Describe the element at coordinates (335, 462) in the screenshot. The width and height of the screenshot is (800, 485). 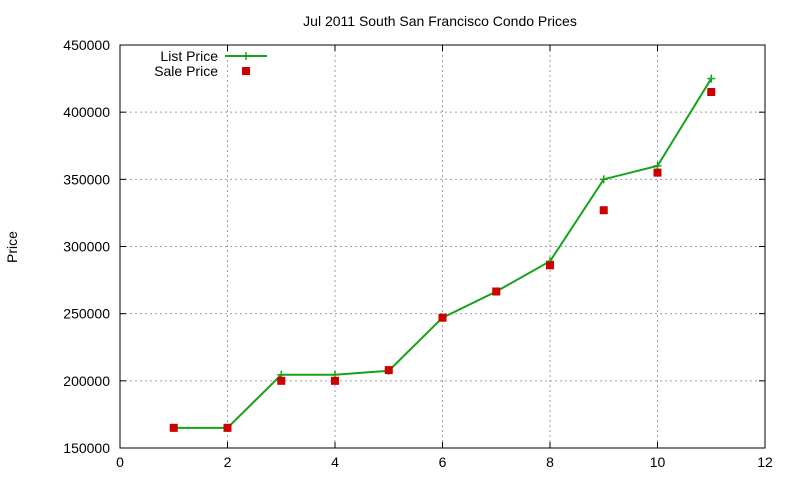
I see `x-tick-label: 4` at that location.